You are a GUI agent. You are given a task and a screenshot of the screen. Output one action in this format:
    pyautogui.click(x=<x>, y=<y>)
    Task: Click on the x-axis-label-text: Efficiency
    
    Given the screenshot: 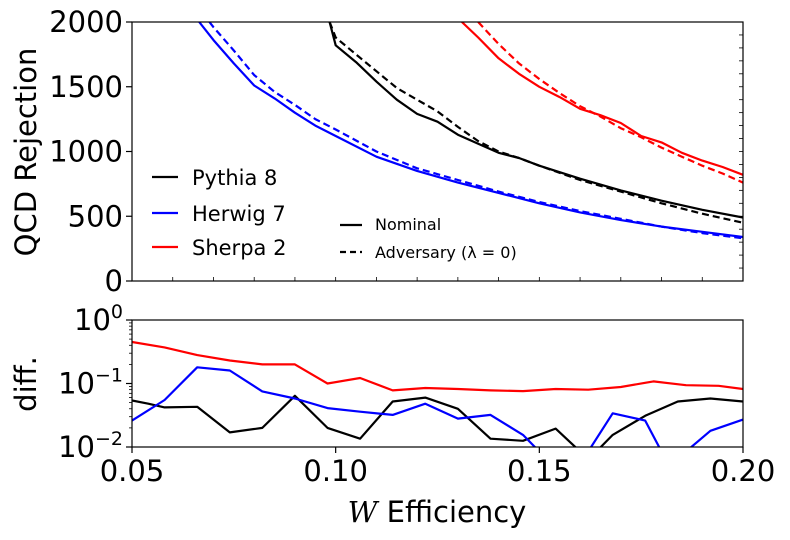 What is the action you would take?
    pyautogui.click(x=451, y=512)
    